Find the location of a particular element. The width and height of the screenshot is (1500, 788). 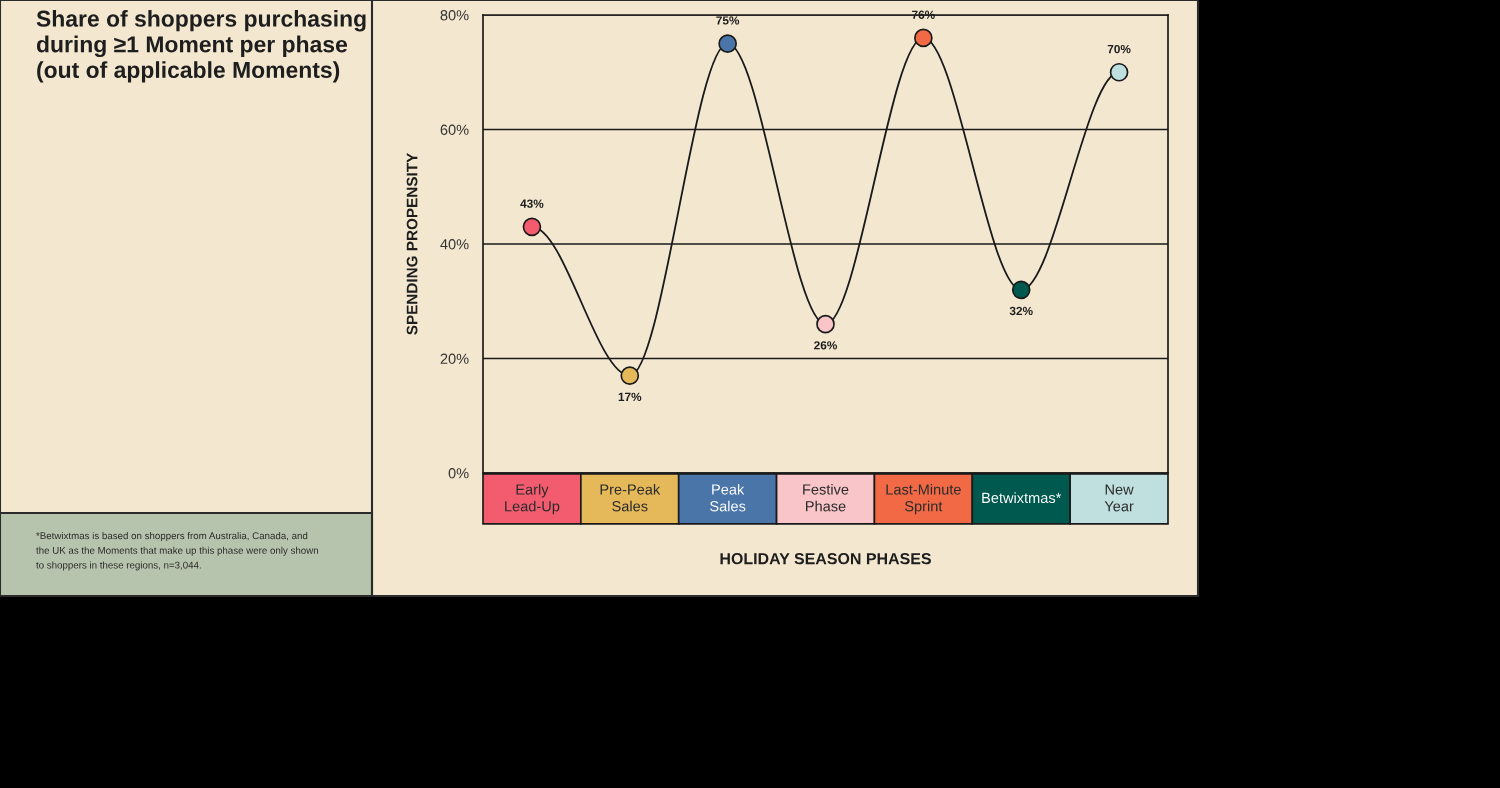

text: Share of shoppers purchasing during ≥1 Moment per phase (out of applicable Moments) is located at coordinates (201, 46).